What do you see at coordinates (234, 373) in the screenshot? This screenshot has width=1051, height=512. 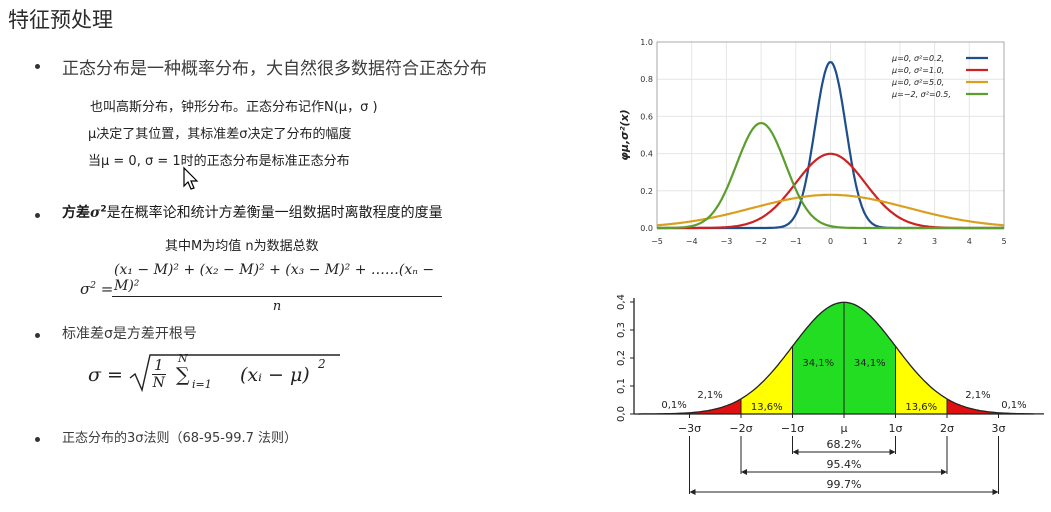 I see `sqrt-sign` at bounding box center [234, 373].